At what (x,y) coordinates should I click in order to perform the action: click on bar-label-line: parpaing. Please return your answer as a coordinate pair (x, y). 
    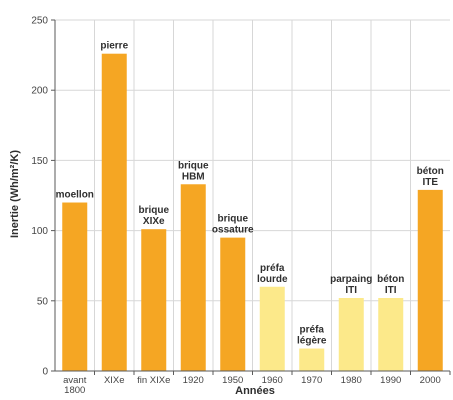
    Looking at the image, I should click on (351, 279).